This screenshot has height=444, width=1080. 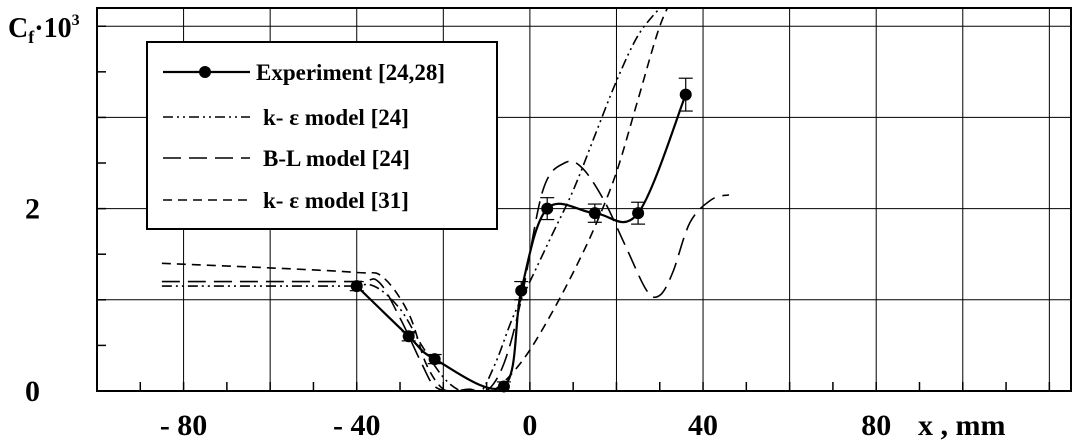 What do you see at coordinates (336, 158) in the screenshot?
I see `legend-label-3: B-L model [24]` at bounding box center [336, 158].